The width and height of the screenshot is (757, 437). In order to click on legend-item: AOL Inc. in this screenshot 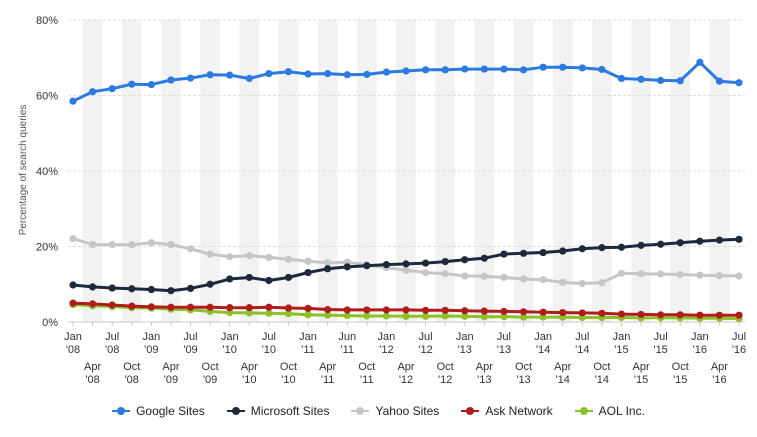, I will do `click(609, 411)`.